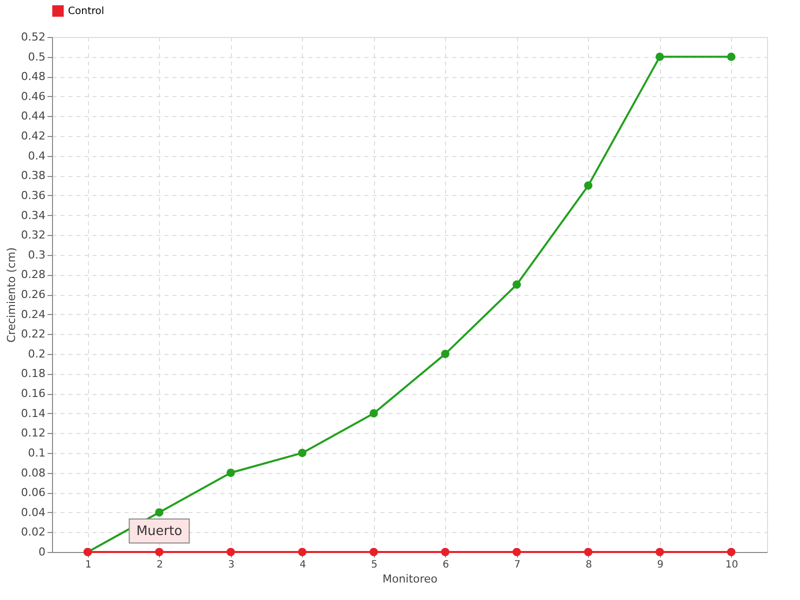 This screenshot has height=600, width=800. What do you see at coordinates (33, 334) in the screenshot?
I see `y-tick-label: 0.22` at bounding box center [33, 334].